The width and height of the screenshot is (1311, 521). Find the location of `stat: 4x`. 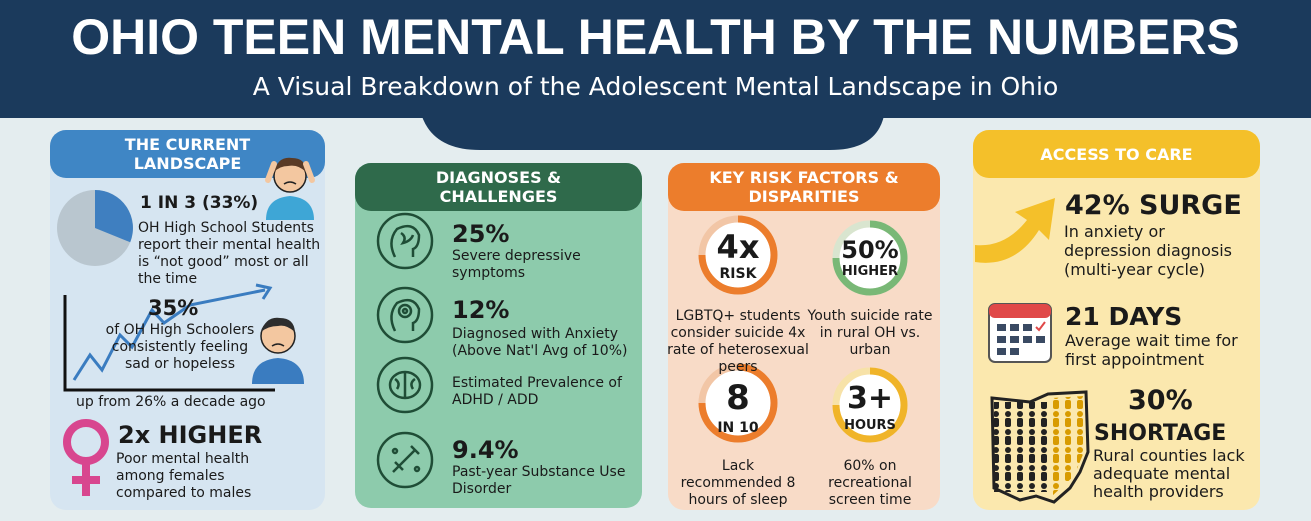

stat: 4x is located at coordinates (738, 247).